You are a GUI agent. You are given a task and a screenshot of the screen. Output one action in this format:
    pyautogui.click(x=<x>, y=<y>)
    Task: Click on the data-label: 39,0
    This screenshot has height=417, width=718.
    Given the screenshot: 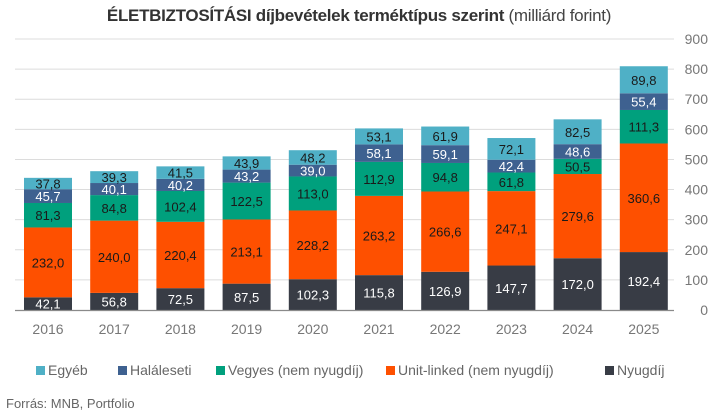 What is the action you would take?
    pyautogui.click(x=312, y=171)
    